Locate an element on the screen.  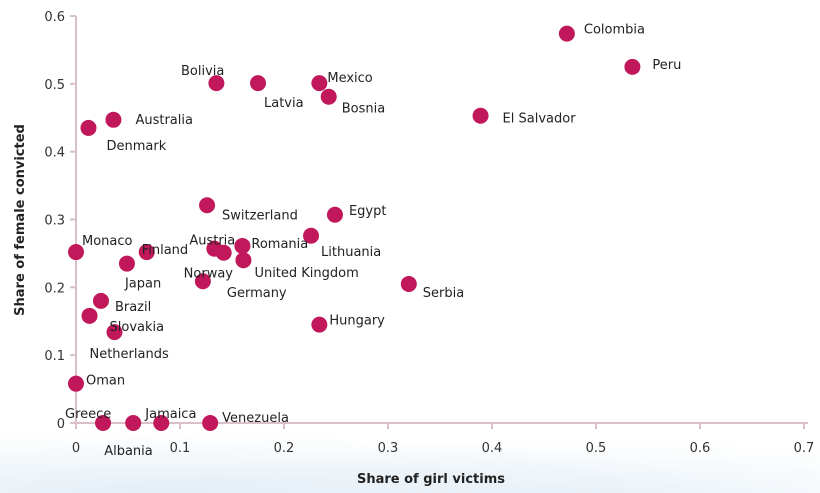
x-tick-label: 0.7 is located at coordinates (804, 448).